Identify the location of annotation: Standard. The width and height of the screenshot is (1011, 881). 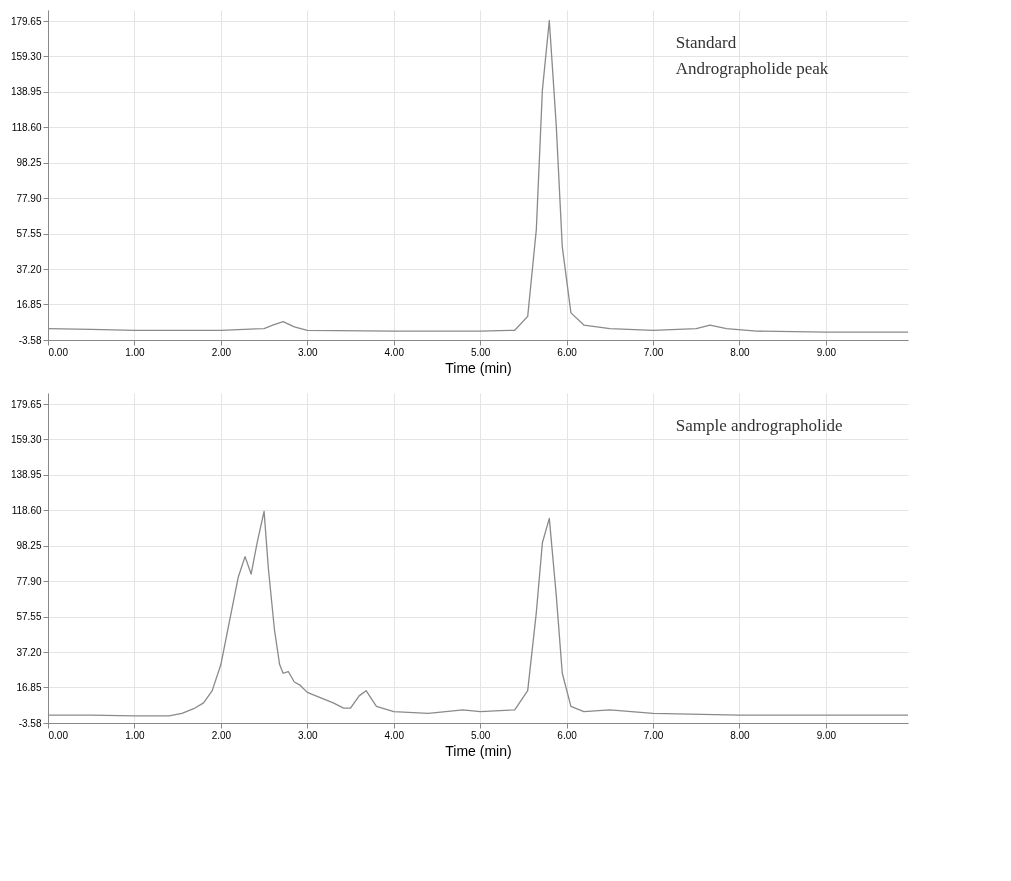
(706, 42).